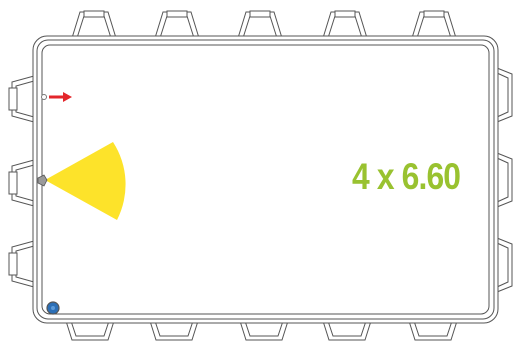 This screenshot has width=514, height=347. I want to click on top-straps, so click(264, 24).